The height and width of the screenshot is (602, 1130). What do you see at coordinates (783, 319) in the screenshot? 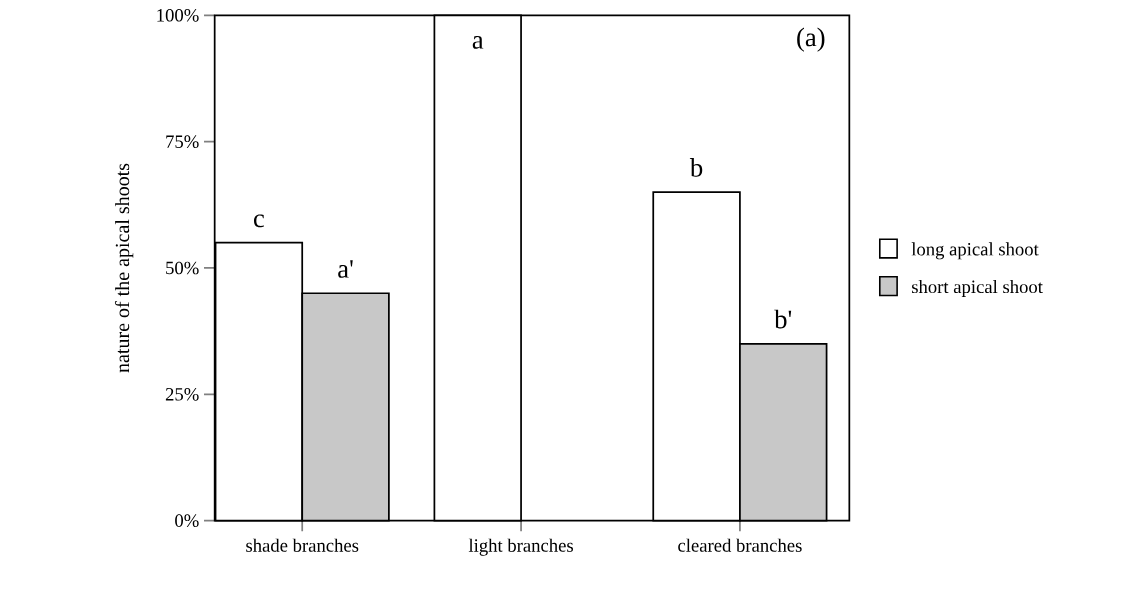
I see `annotation: b'` at bounding box center [783, 319].